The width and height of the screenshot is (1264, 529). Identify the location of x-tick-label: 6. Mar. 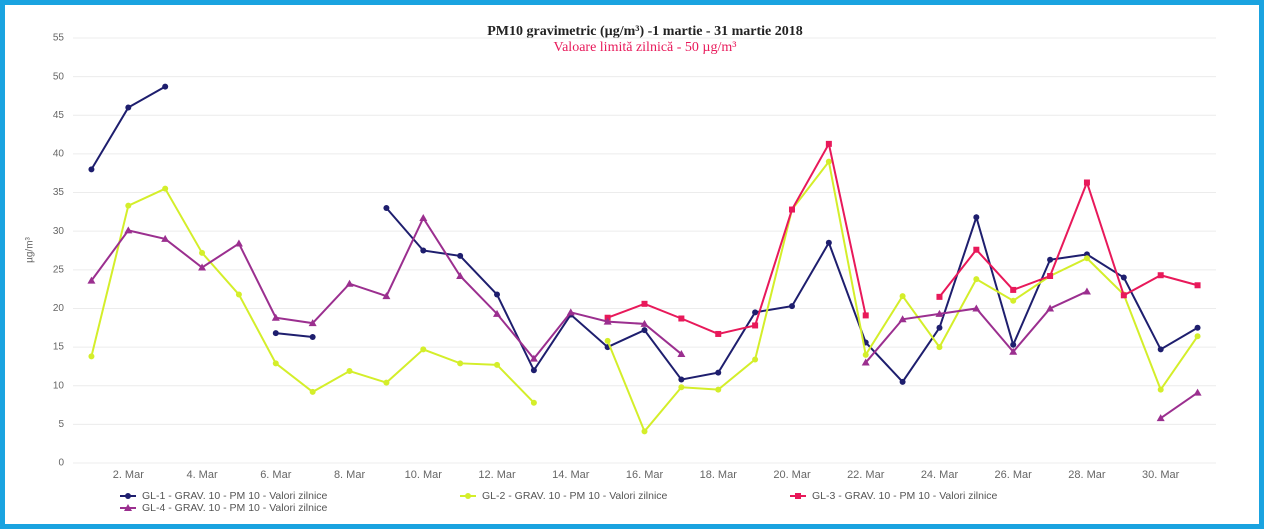
(276, 475).